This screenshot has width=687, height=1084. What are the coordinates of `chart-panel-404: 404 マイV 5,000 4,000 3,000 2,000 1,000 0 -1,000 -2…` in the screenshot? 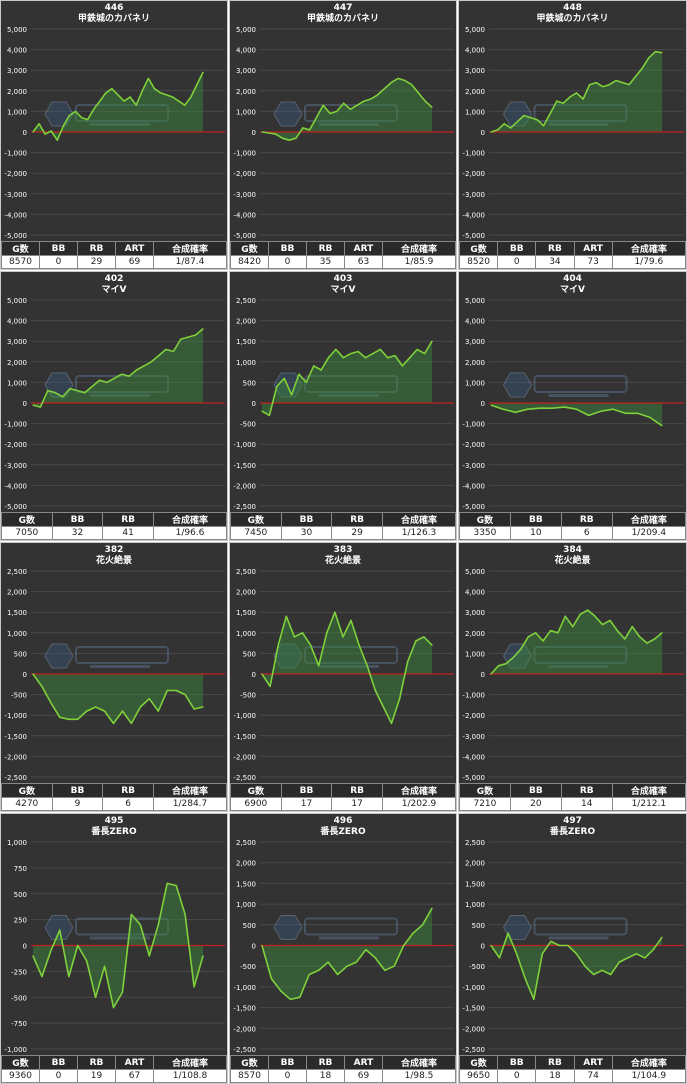 It's located at (572, 406).